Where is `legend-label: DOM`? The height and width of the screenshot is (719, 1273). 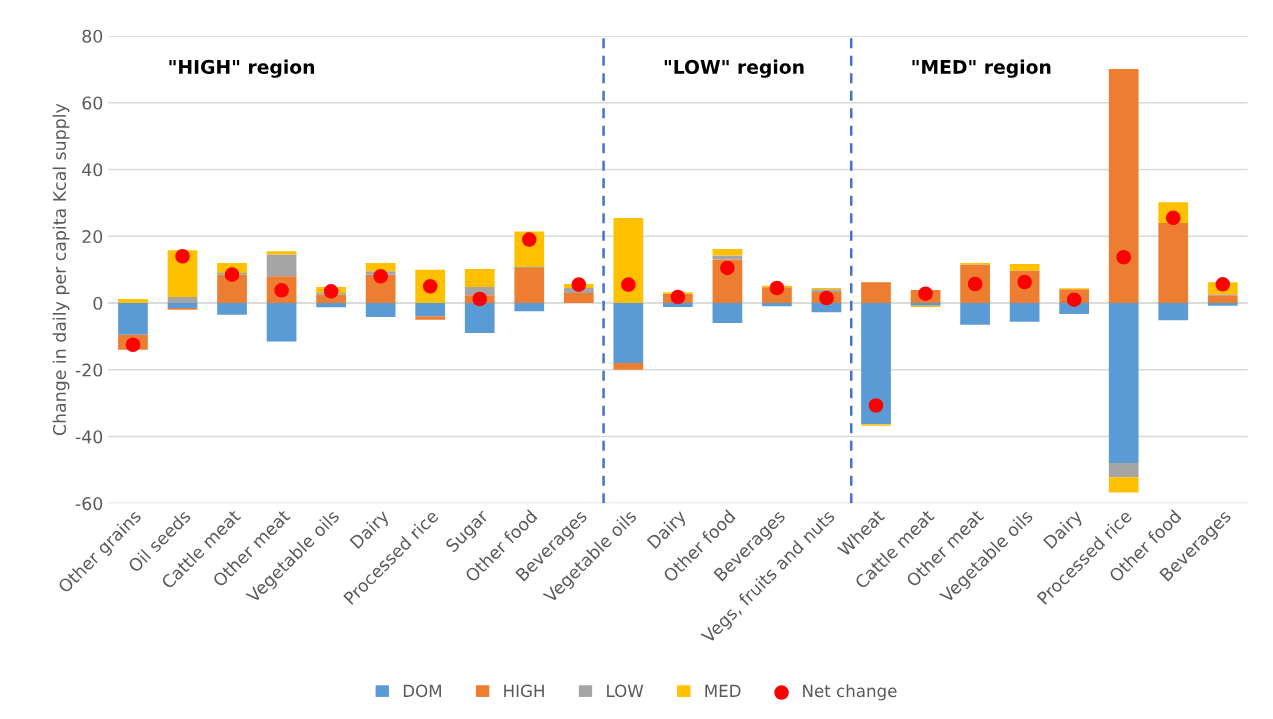
legend-label: DOM is located at coordinates (422, 691).